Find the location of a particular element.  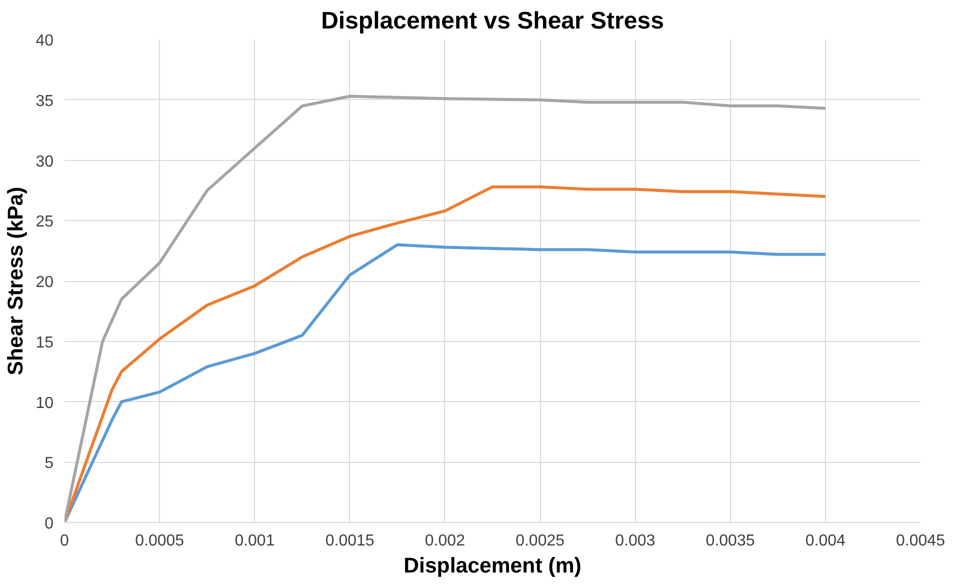

x-tick-label: 0.0035 is located at coordinates (730, 541).